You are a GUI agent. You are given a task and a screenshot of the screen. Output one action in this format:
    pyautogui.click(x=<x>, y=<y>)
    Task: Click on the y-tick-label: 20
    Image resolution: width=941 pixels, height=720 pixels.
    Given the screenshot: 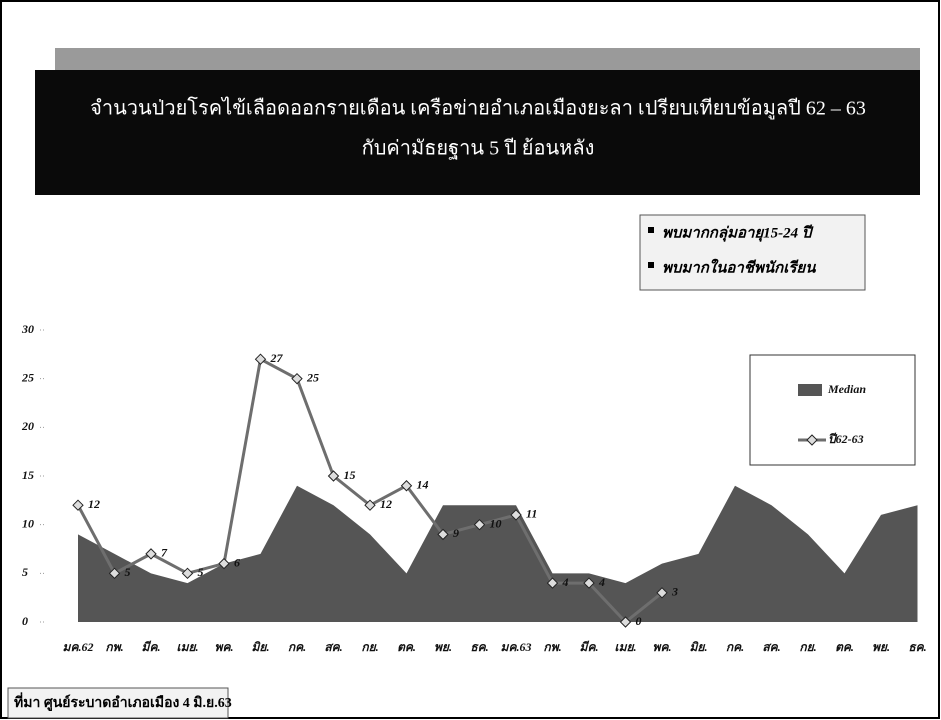 What is the action you would take?
    pyautogui.click(x=27, y=426)
    